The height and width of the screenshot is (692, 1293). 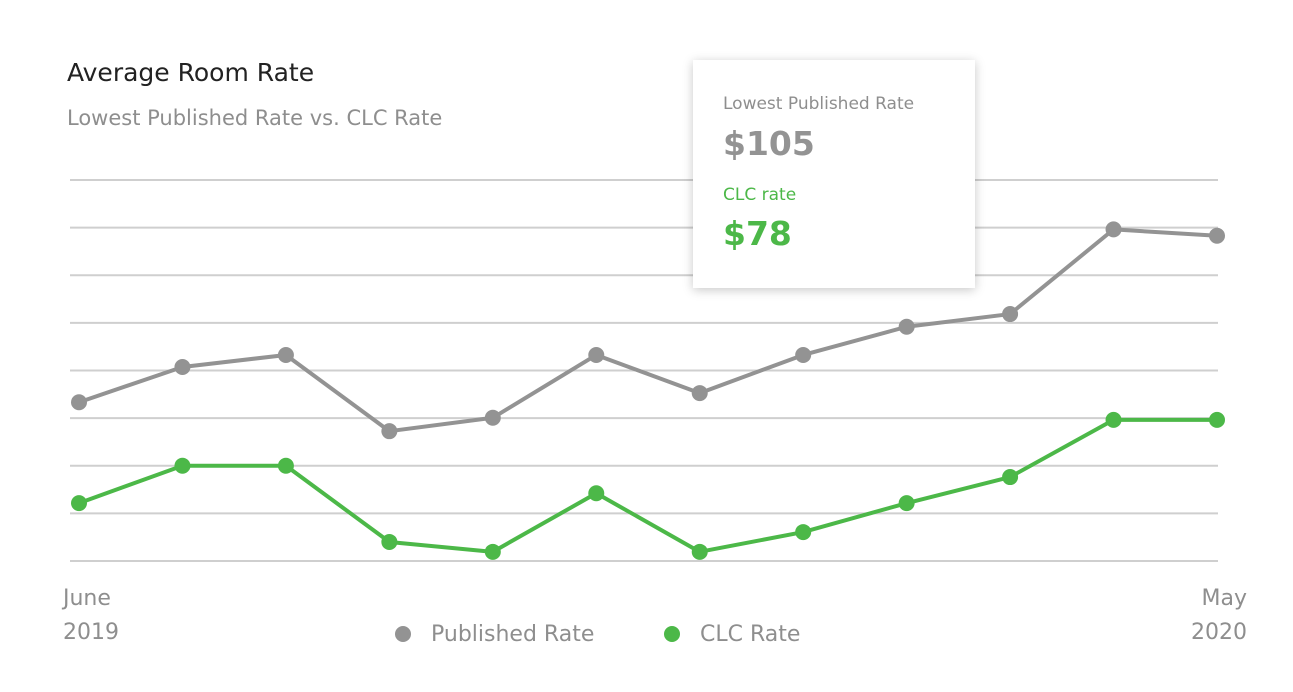 I want to click on tooltip-label: Lowest Published Rate, so click(x=819, y=104).